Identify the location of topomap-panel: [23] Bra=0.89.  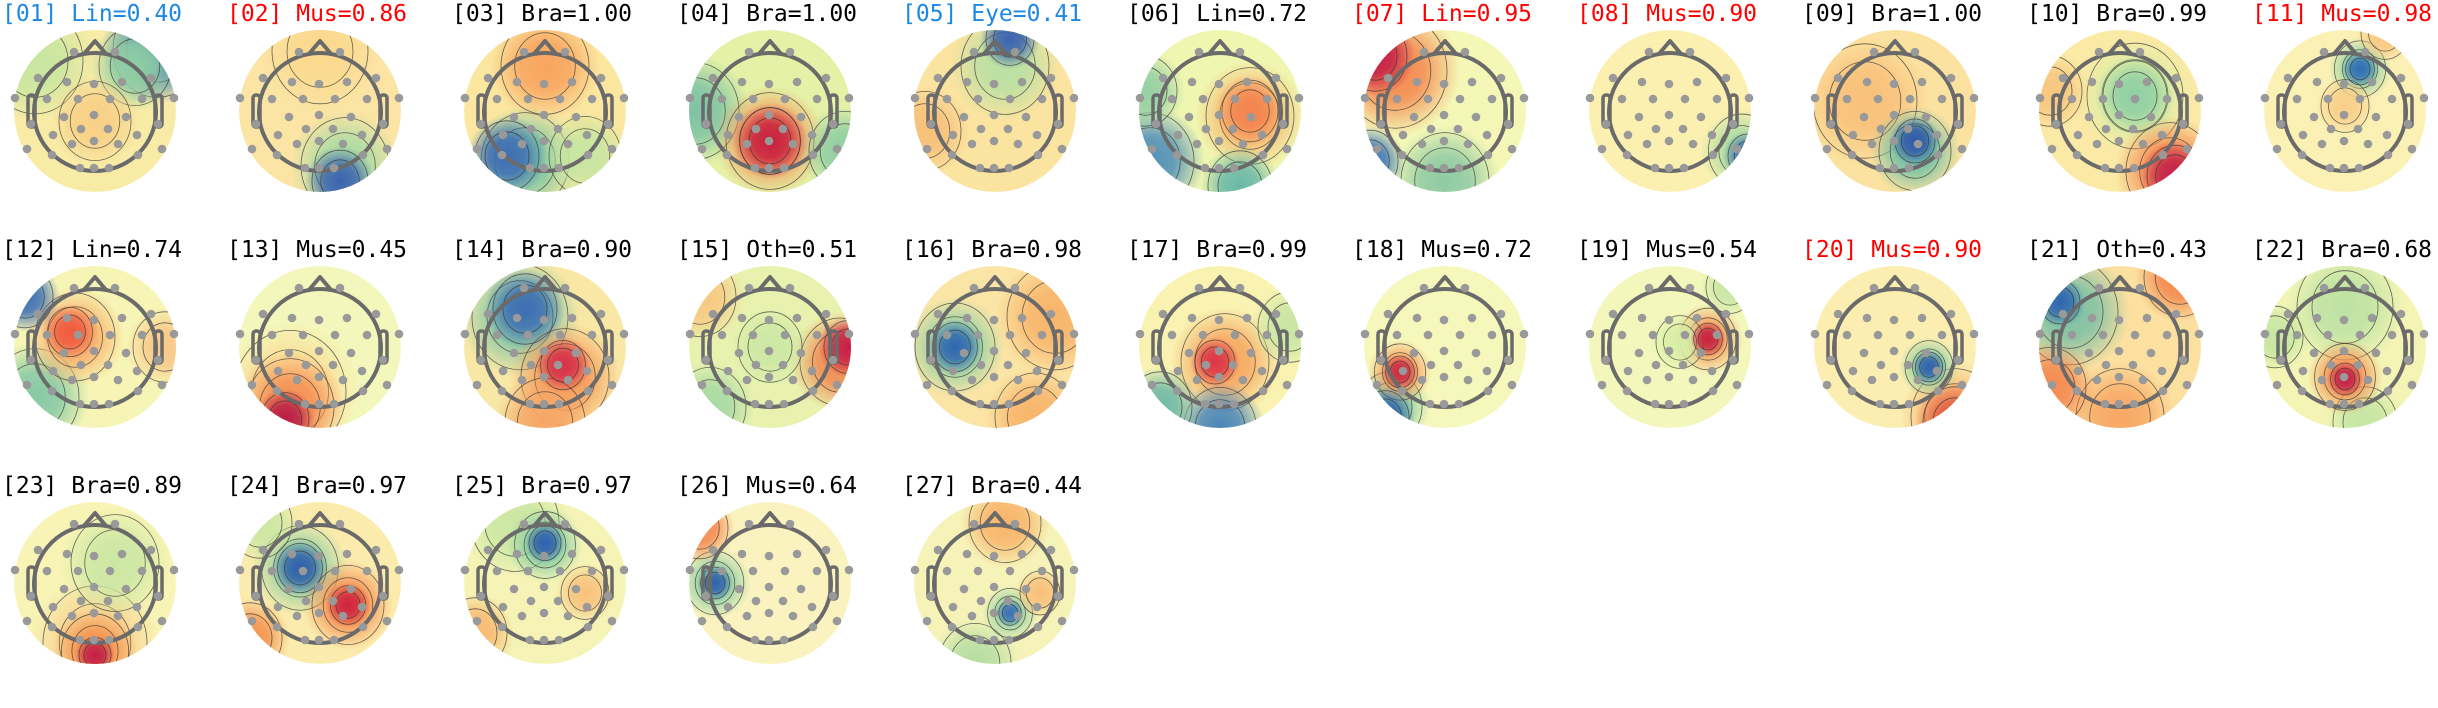
(114, 590).